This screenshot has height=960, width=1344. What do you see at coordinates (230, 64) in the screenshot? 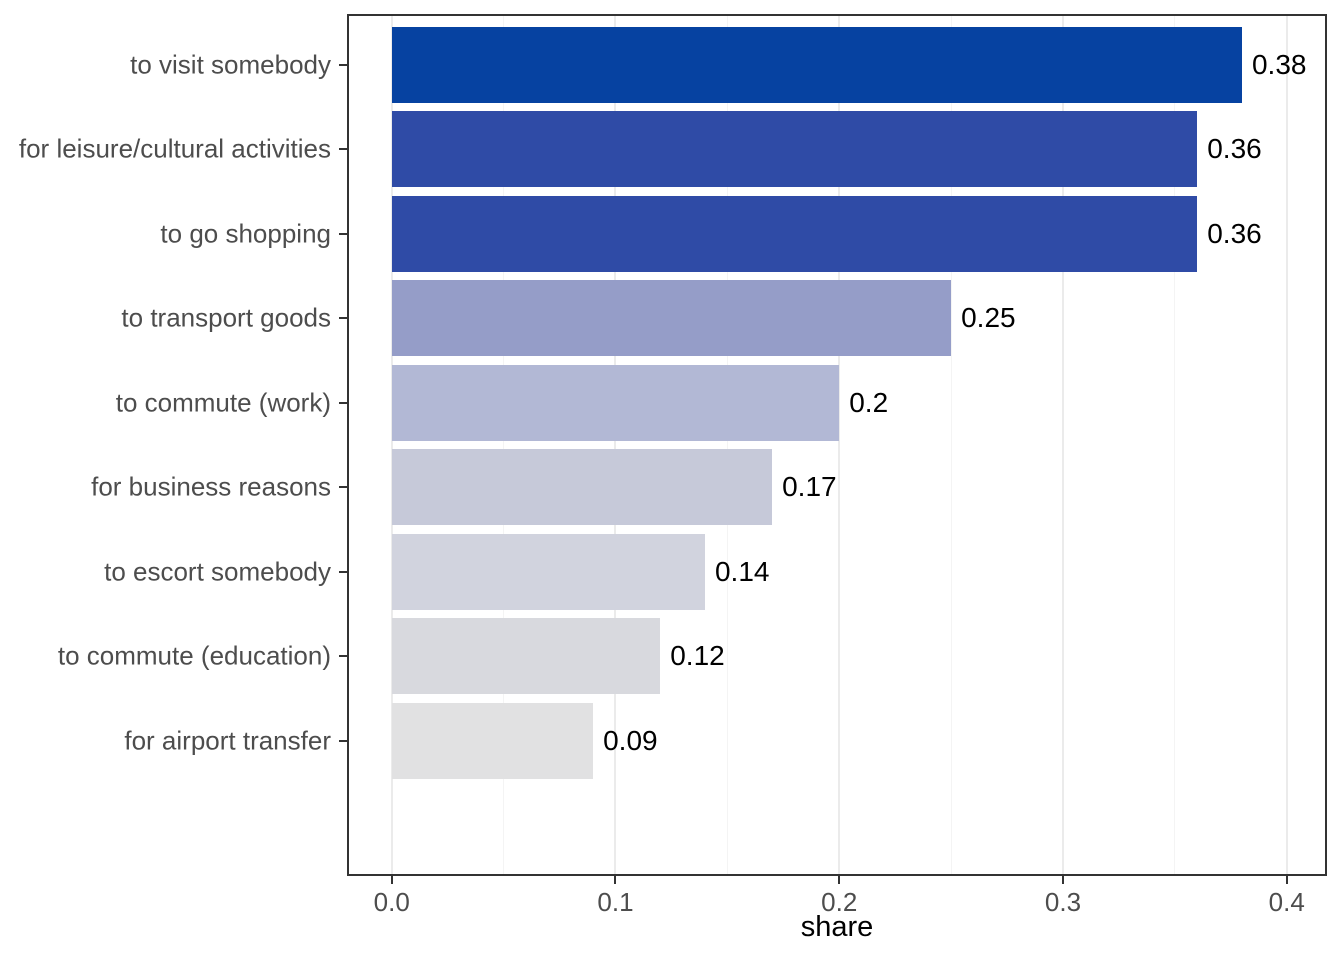
I see `y-axis-label: to visit somebody` at bounding box center [230, 64].